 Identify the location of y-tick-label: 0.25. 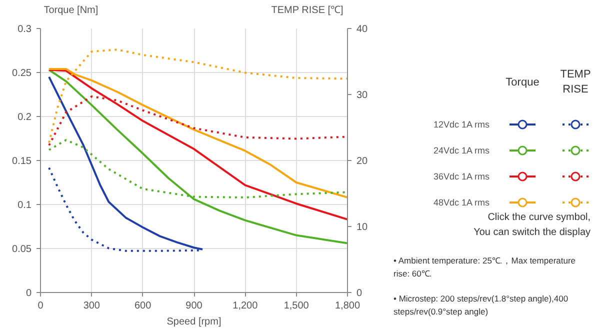
(22, 73).